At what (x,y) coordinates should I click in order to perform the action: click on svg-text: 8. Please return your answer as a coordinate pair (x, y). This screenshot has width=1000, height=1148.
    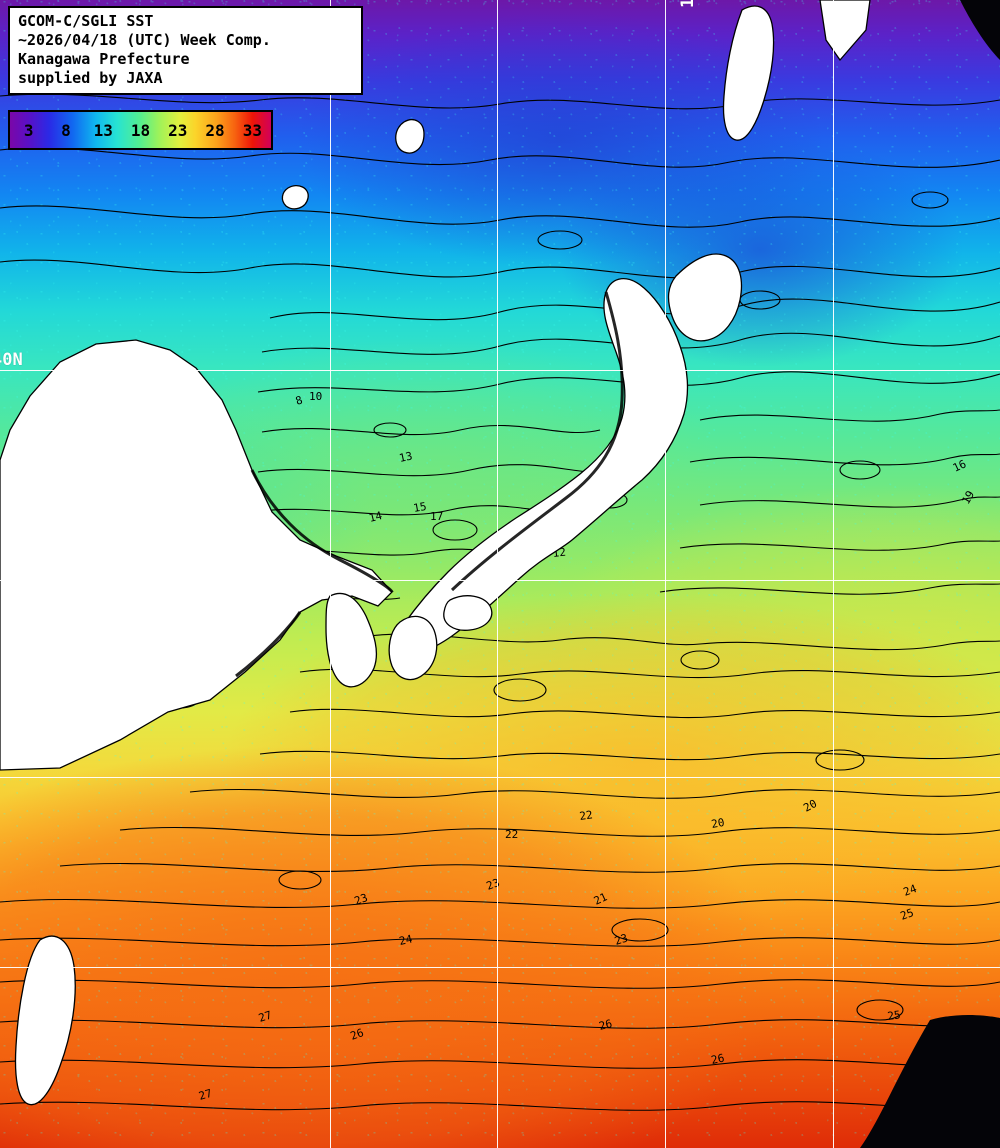
    Looking at the image, I should click on (299, 400).